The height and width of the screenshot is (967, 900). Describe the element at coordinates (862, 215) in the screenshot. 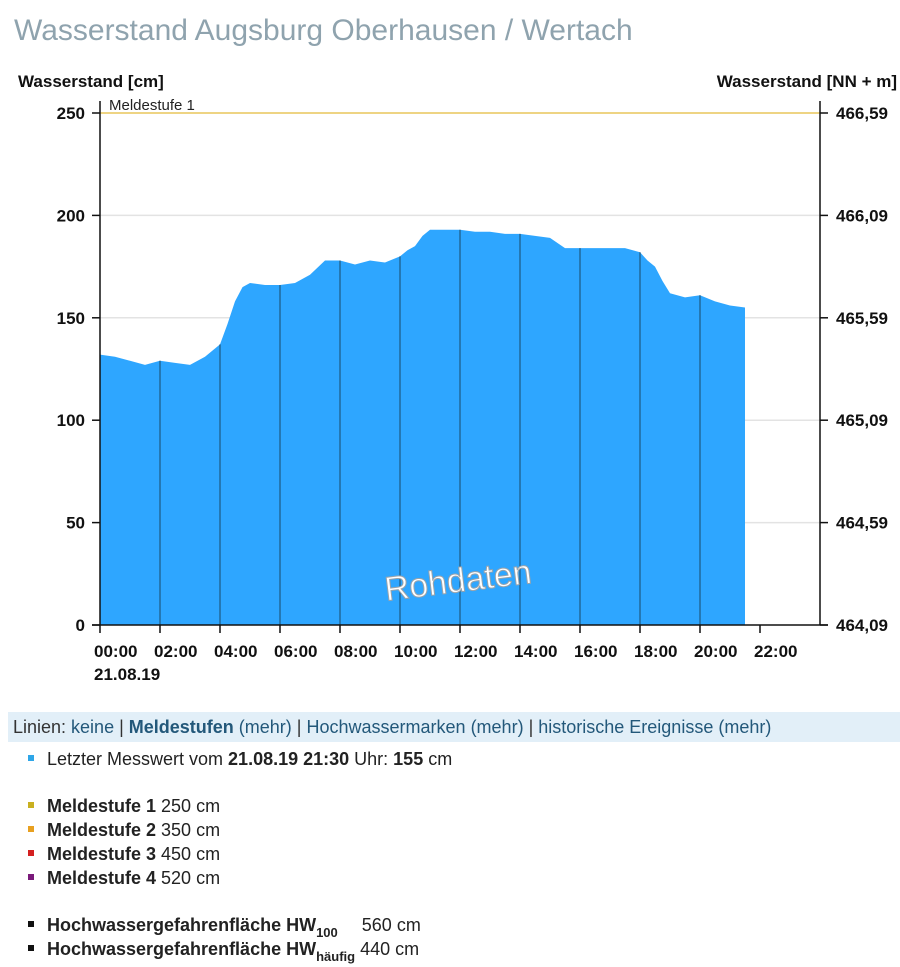

I see `y-tick-label-right: 466,09` at that location.